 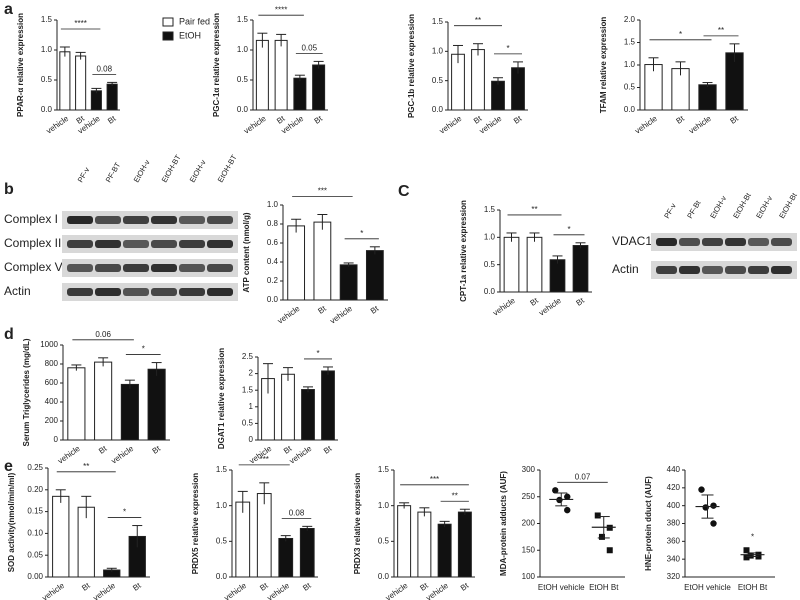 What do you see at coordinates (670, 211) in the screenshot?
I see `lane-label: PF-v` at bounding box center [670, 211].